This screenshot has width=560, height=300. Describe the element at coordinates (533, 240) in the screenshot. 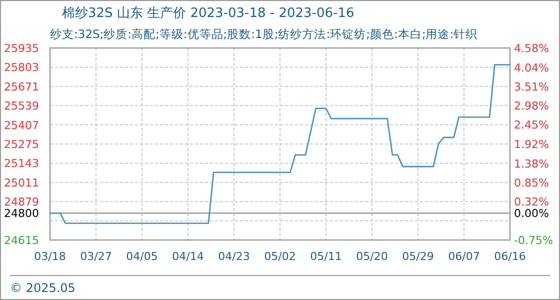

I see `y2-tick-label: -0.75%` at that location.